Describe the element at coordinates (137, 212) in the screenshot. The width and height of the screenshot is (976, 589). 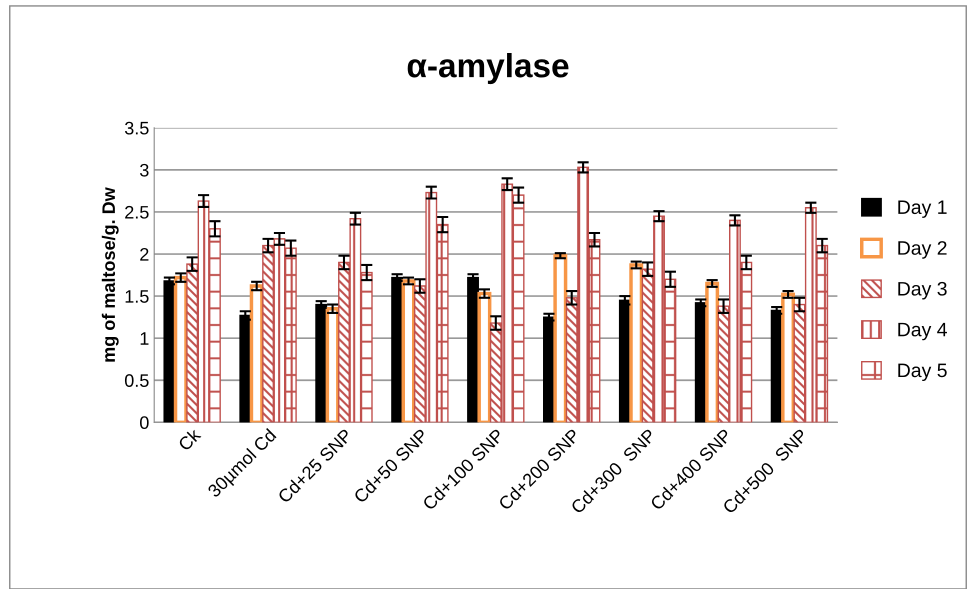
I see `y-tick-label: 2.5` at that location.